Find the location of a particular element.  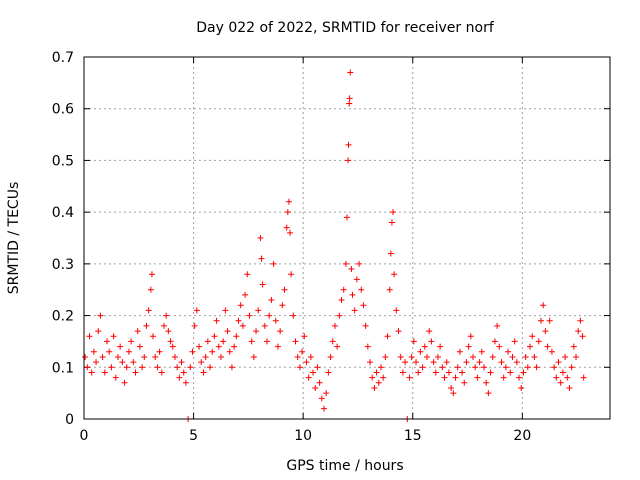

y-tick-label: 0.2 is located at coordinates (63, 317).